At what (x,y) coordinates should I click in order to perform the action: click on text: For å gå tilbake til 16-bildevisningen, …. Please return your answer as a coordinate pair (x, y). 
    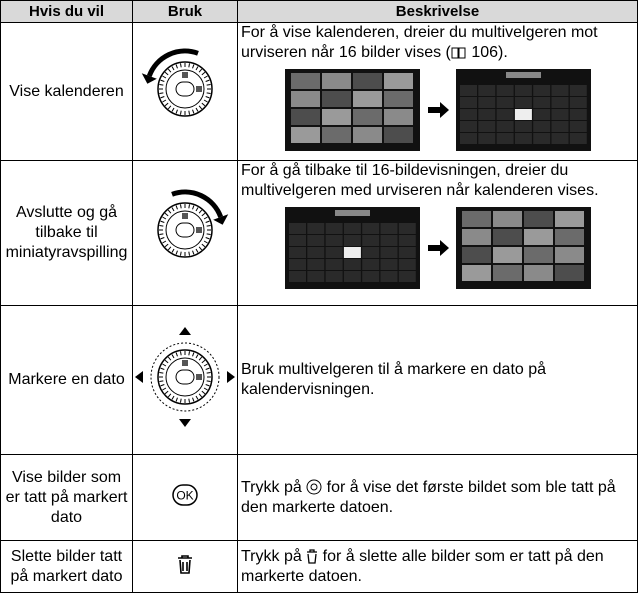
    Looking at the image, I should click on (420, 180).